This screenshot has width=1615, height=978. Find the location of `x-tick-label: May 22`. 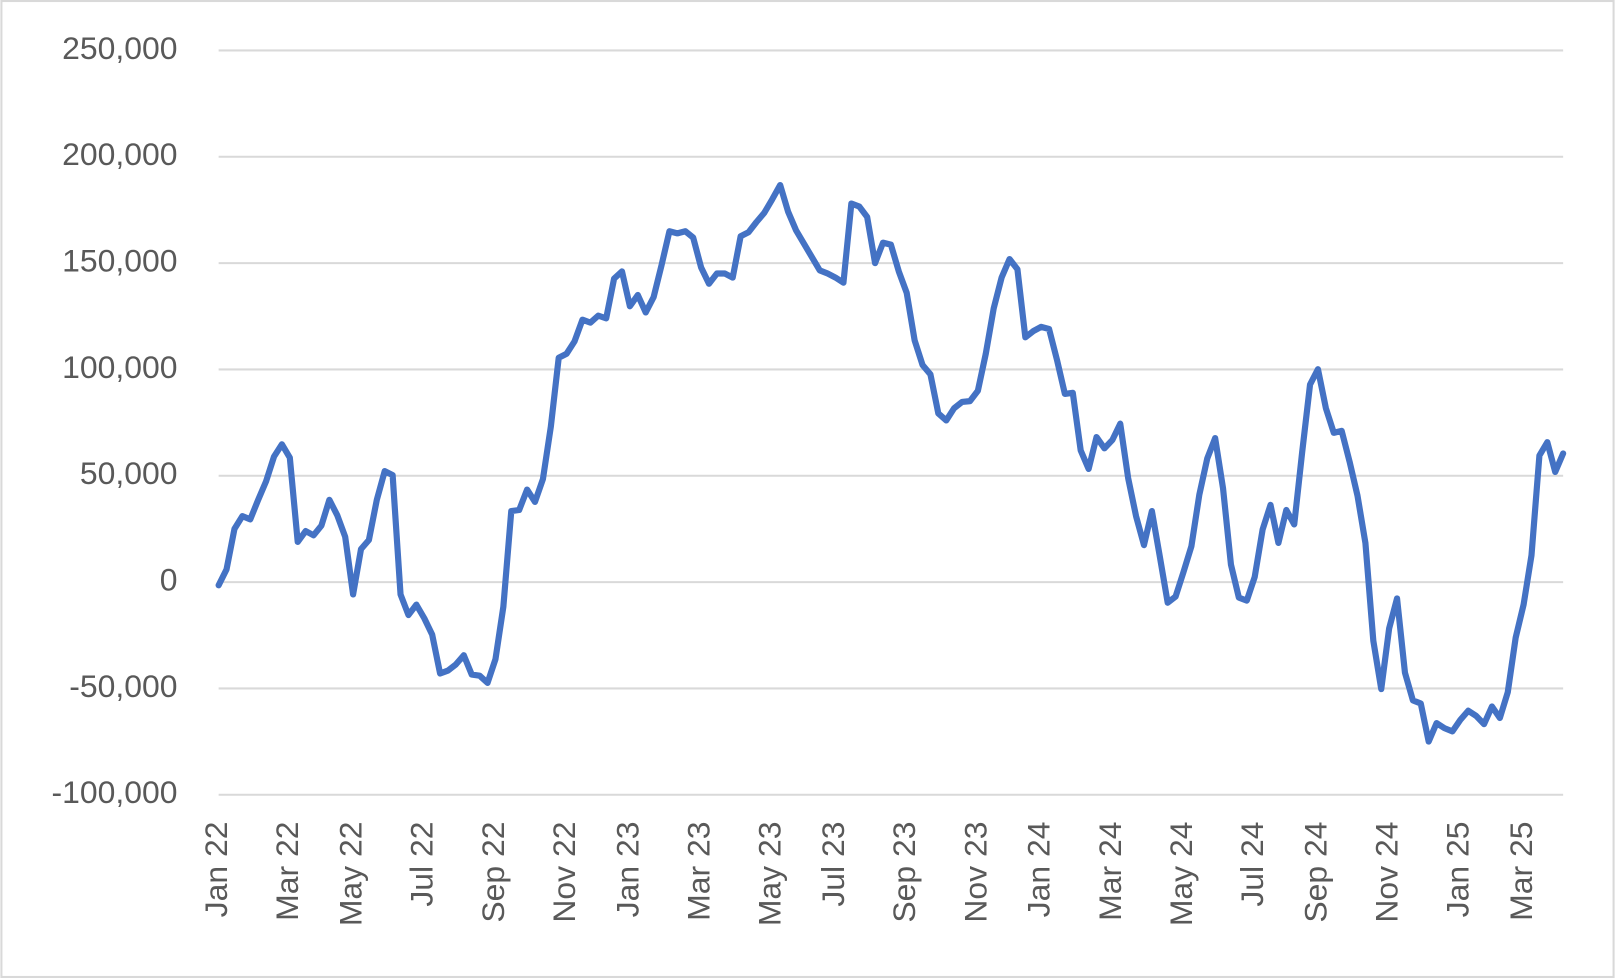

x-tick-label: May 22 is located at coordinates (351, 874).